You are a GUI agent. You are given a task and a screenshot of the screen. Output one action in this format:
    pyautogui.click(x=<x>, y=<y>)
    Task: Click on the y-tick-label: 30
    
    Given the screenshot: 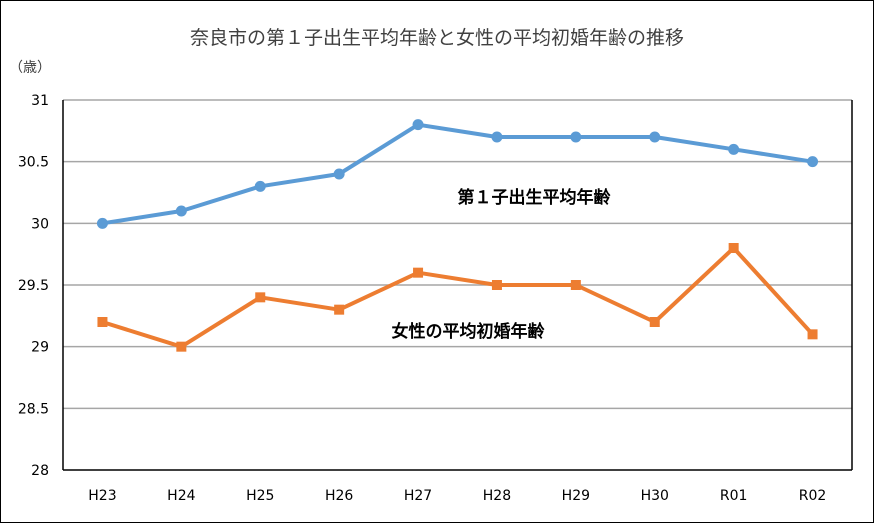 What is the action you would take?
    pyautogui.click(x=40, y=224)
    